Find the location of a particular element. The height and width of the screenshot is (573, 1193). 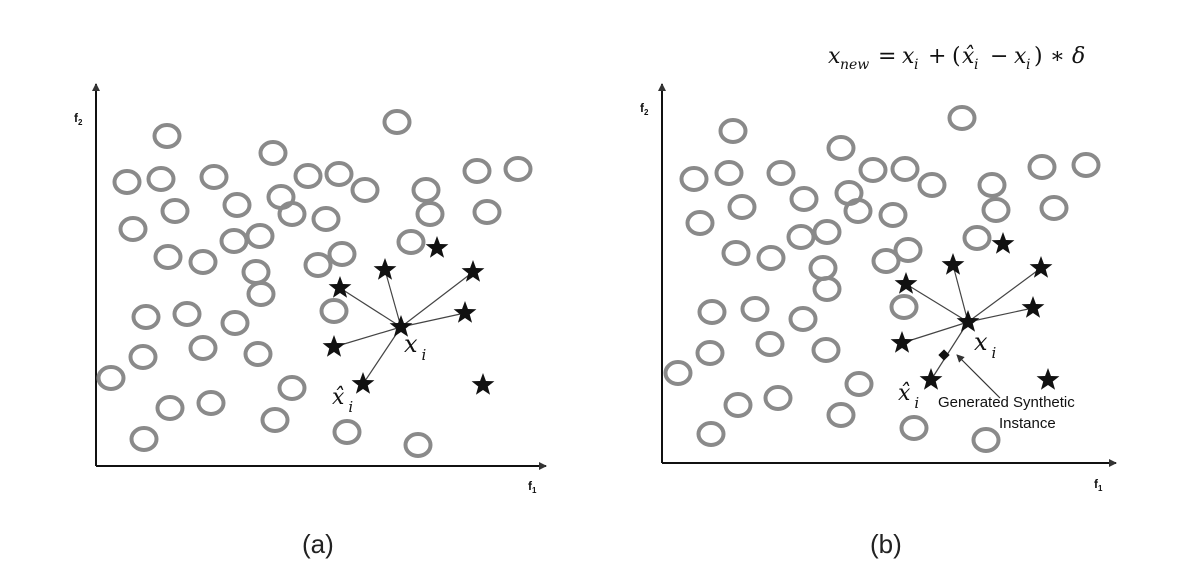

formula-minus: − is located at coordinates (999, 56).